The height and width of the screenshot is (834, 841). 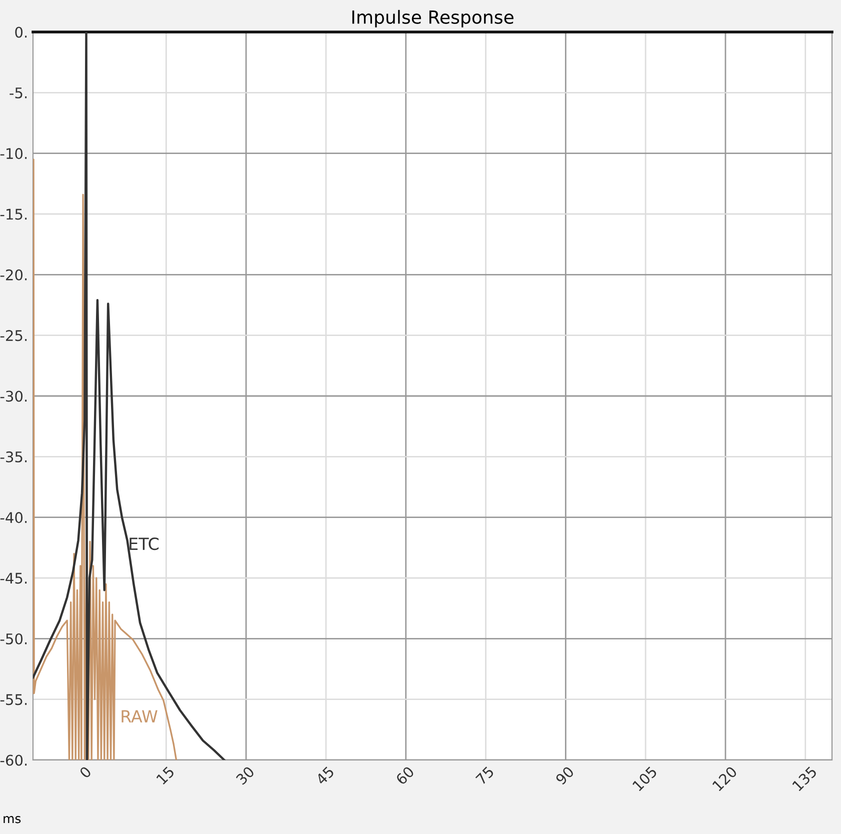 What do you see at coordinates (13, 154) in the screenshot?
I see `y-tick-label: -10.` at bounding box center [13, 154].